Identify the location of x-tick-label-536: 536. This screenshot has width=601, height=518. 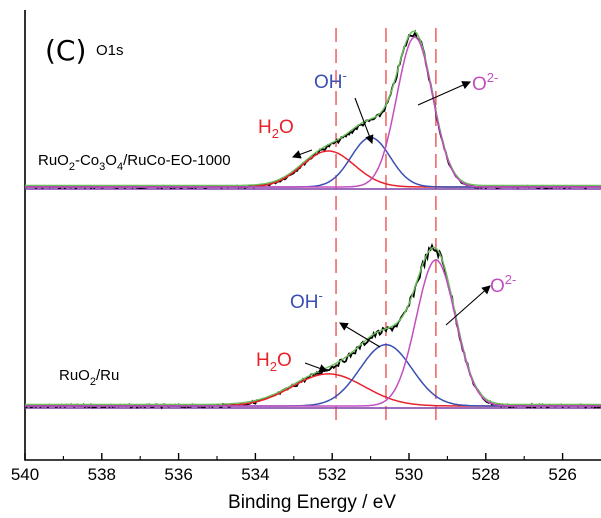
(178, 474).